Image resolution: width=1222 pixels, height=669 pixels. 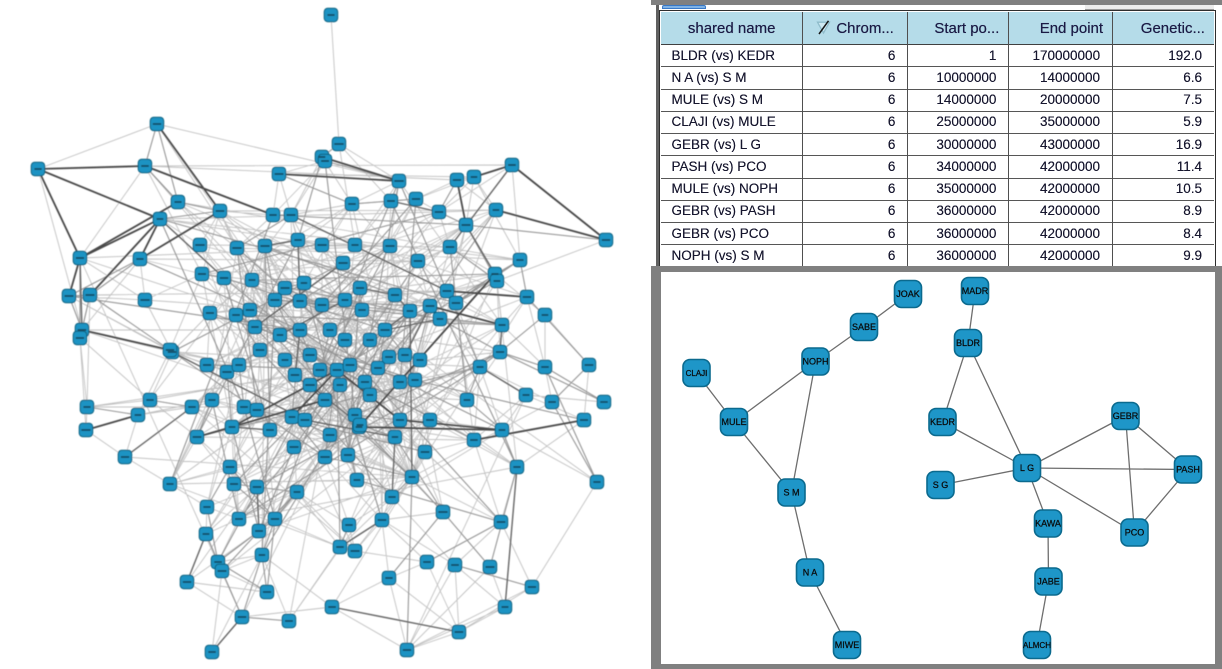 What do you see at coordinates (968, 343) in the screenshot?
I see `svg-text: BLDR` at bounding box center [968, 343].